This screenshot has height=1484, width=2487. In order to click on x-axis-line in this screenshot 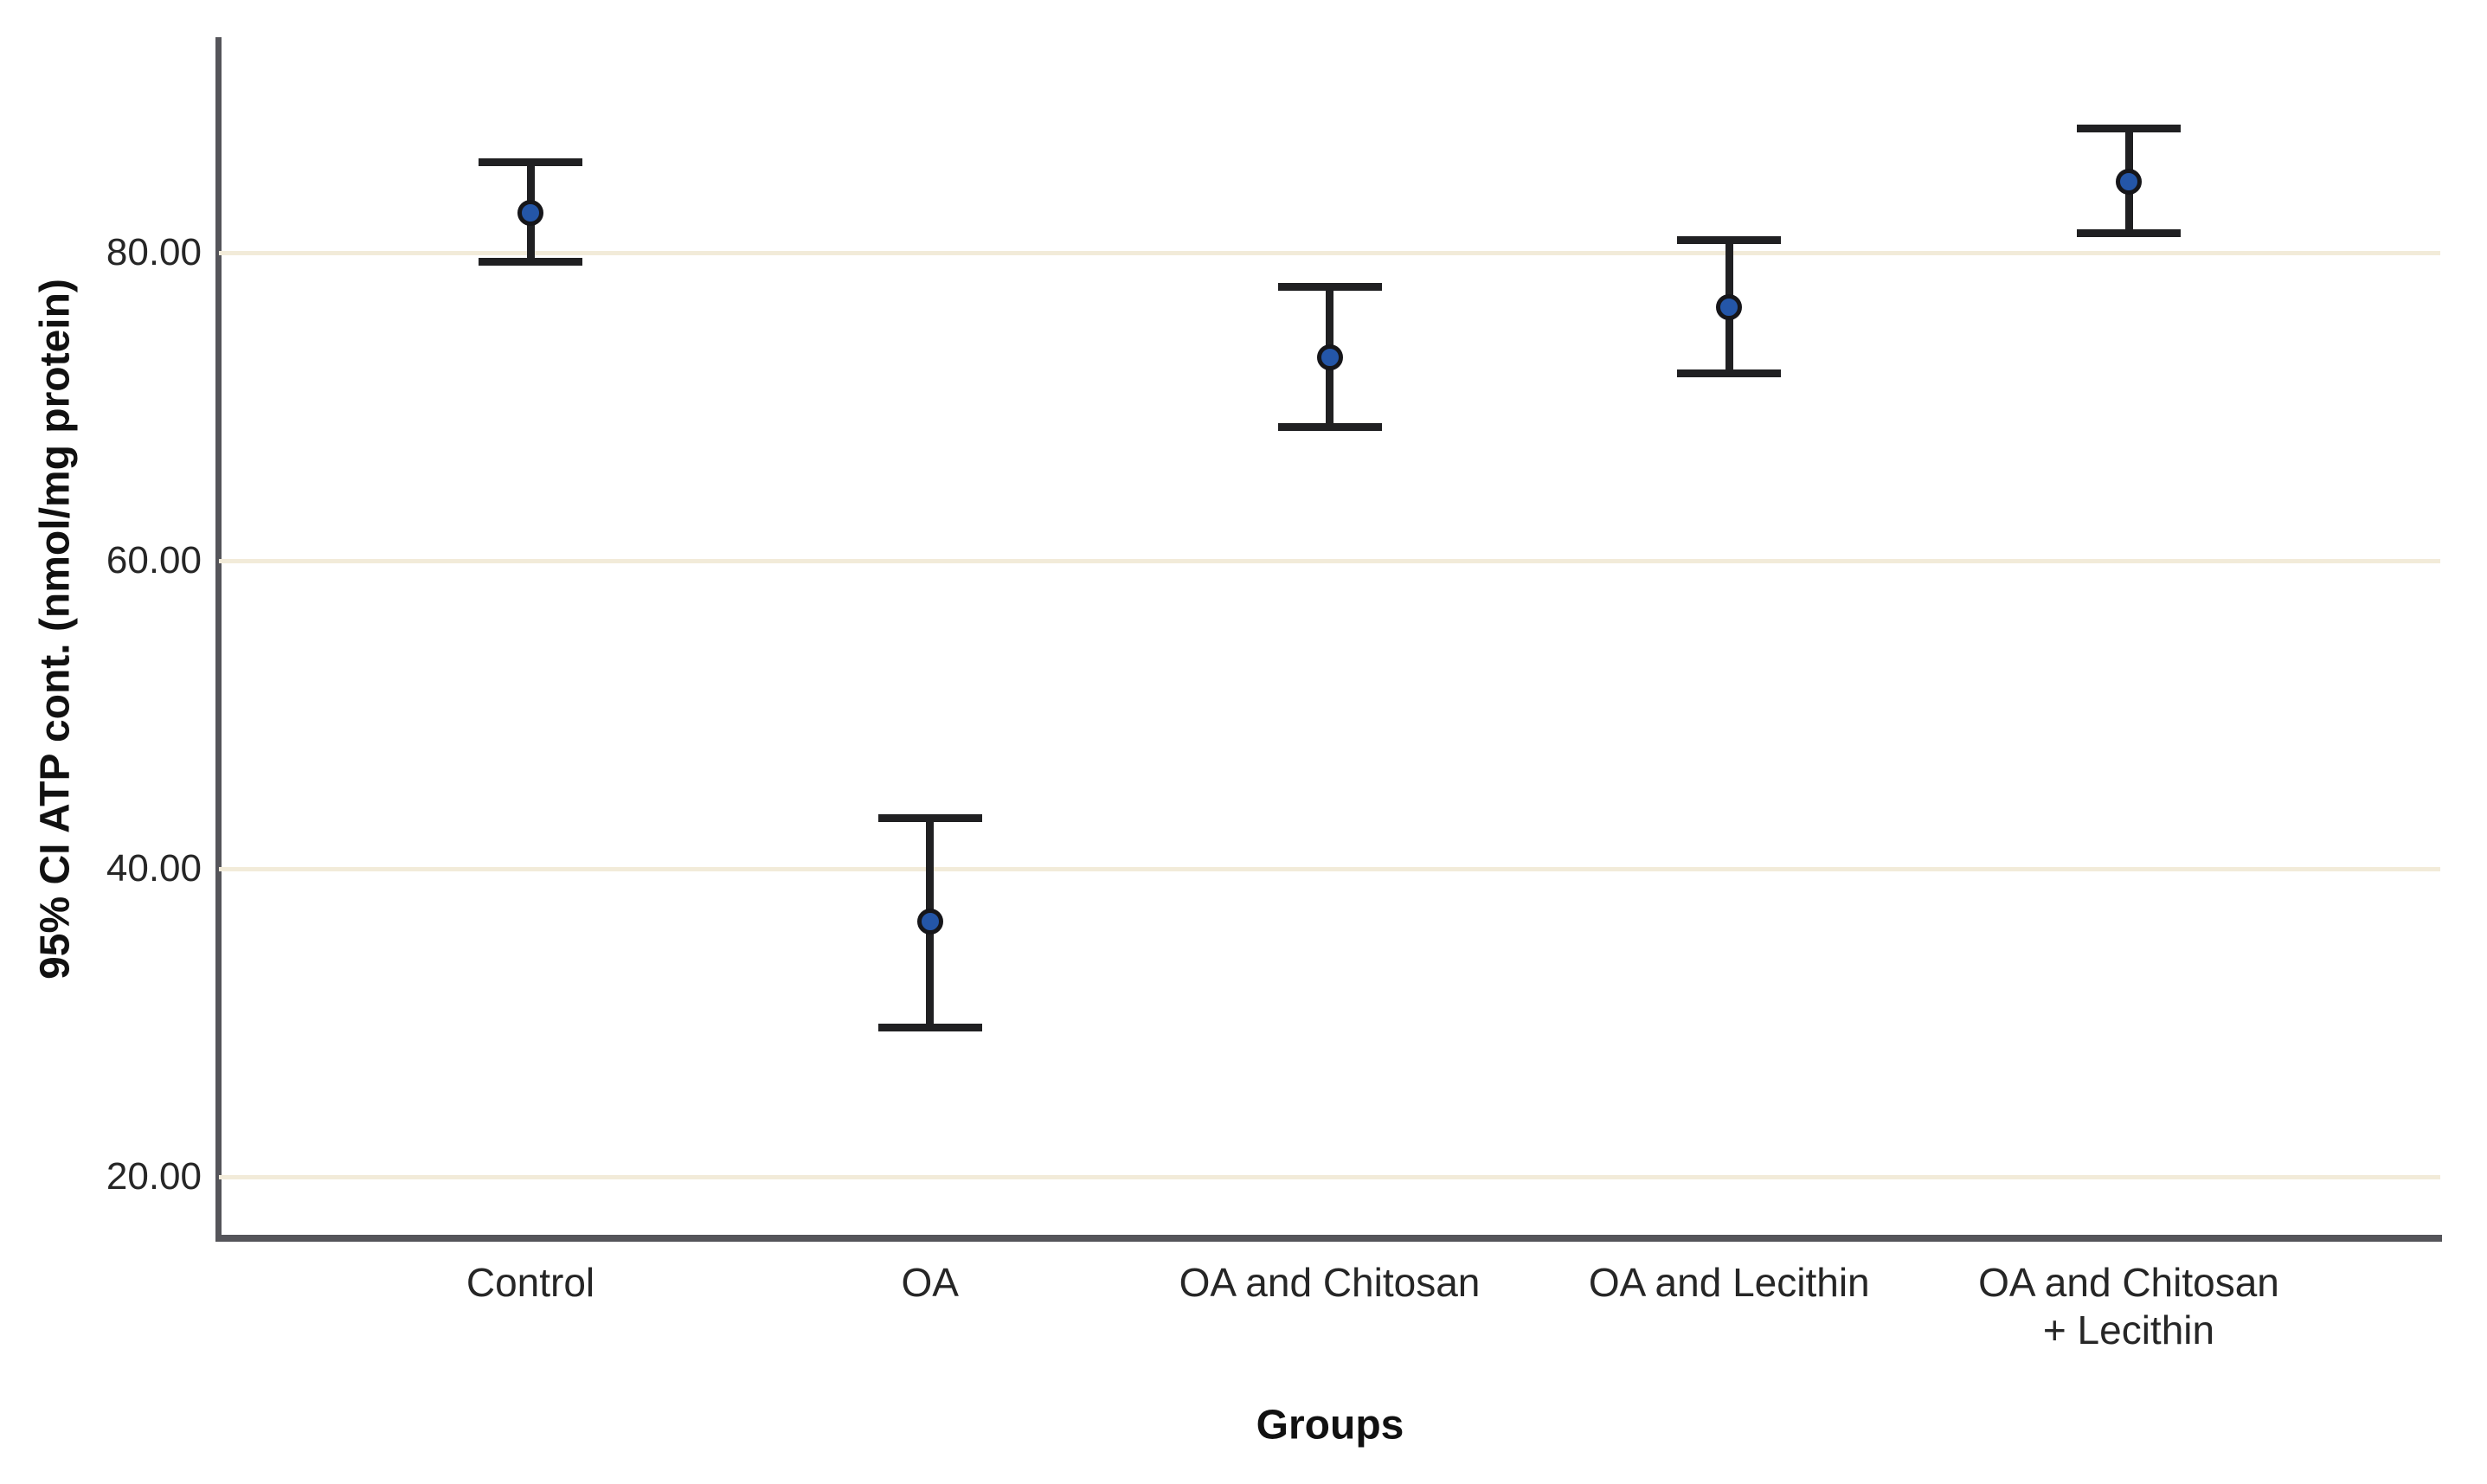, I will do `click(1328, 1239)`.